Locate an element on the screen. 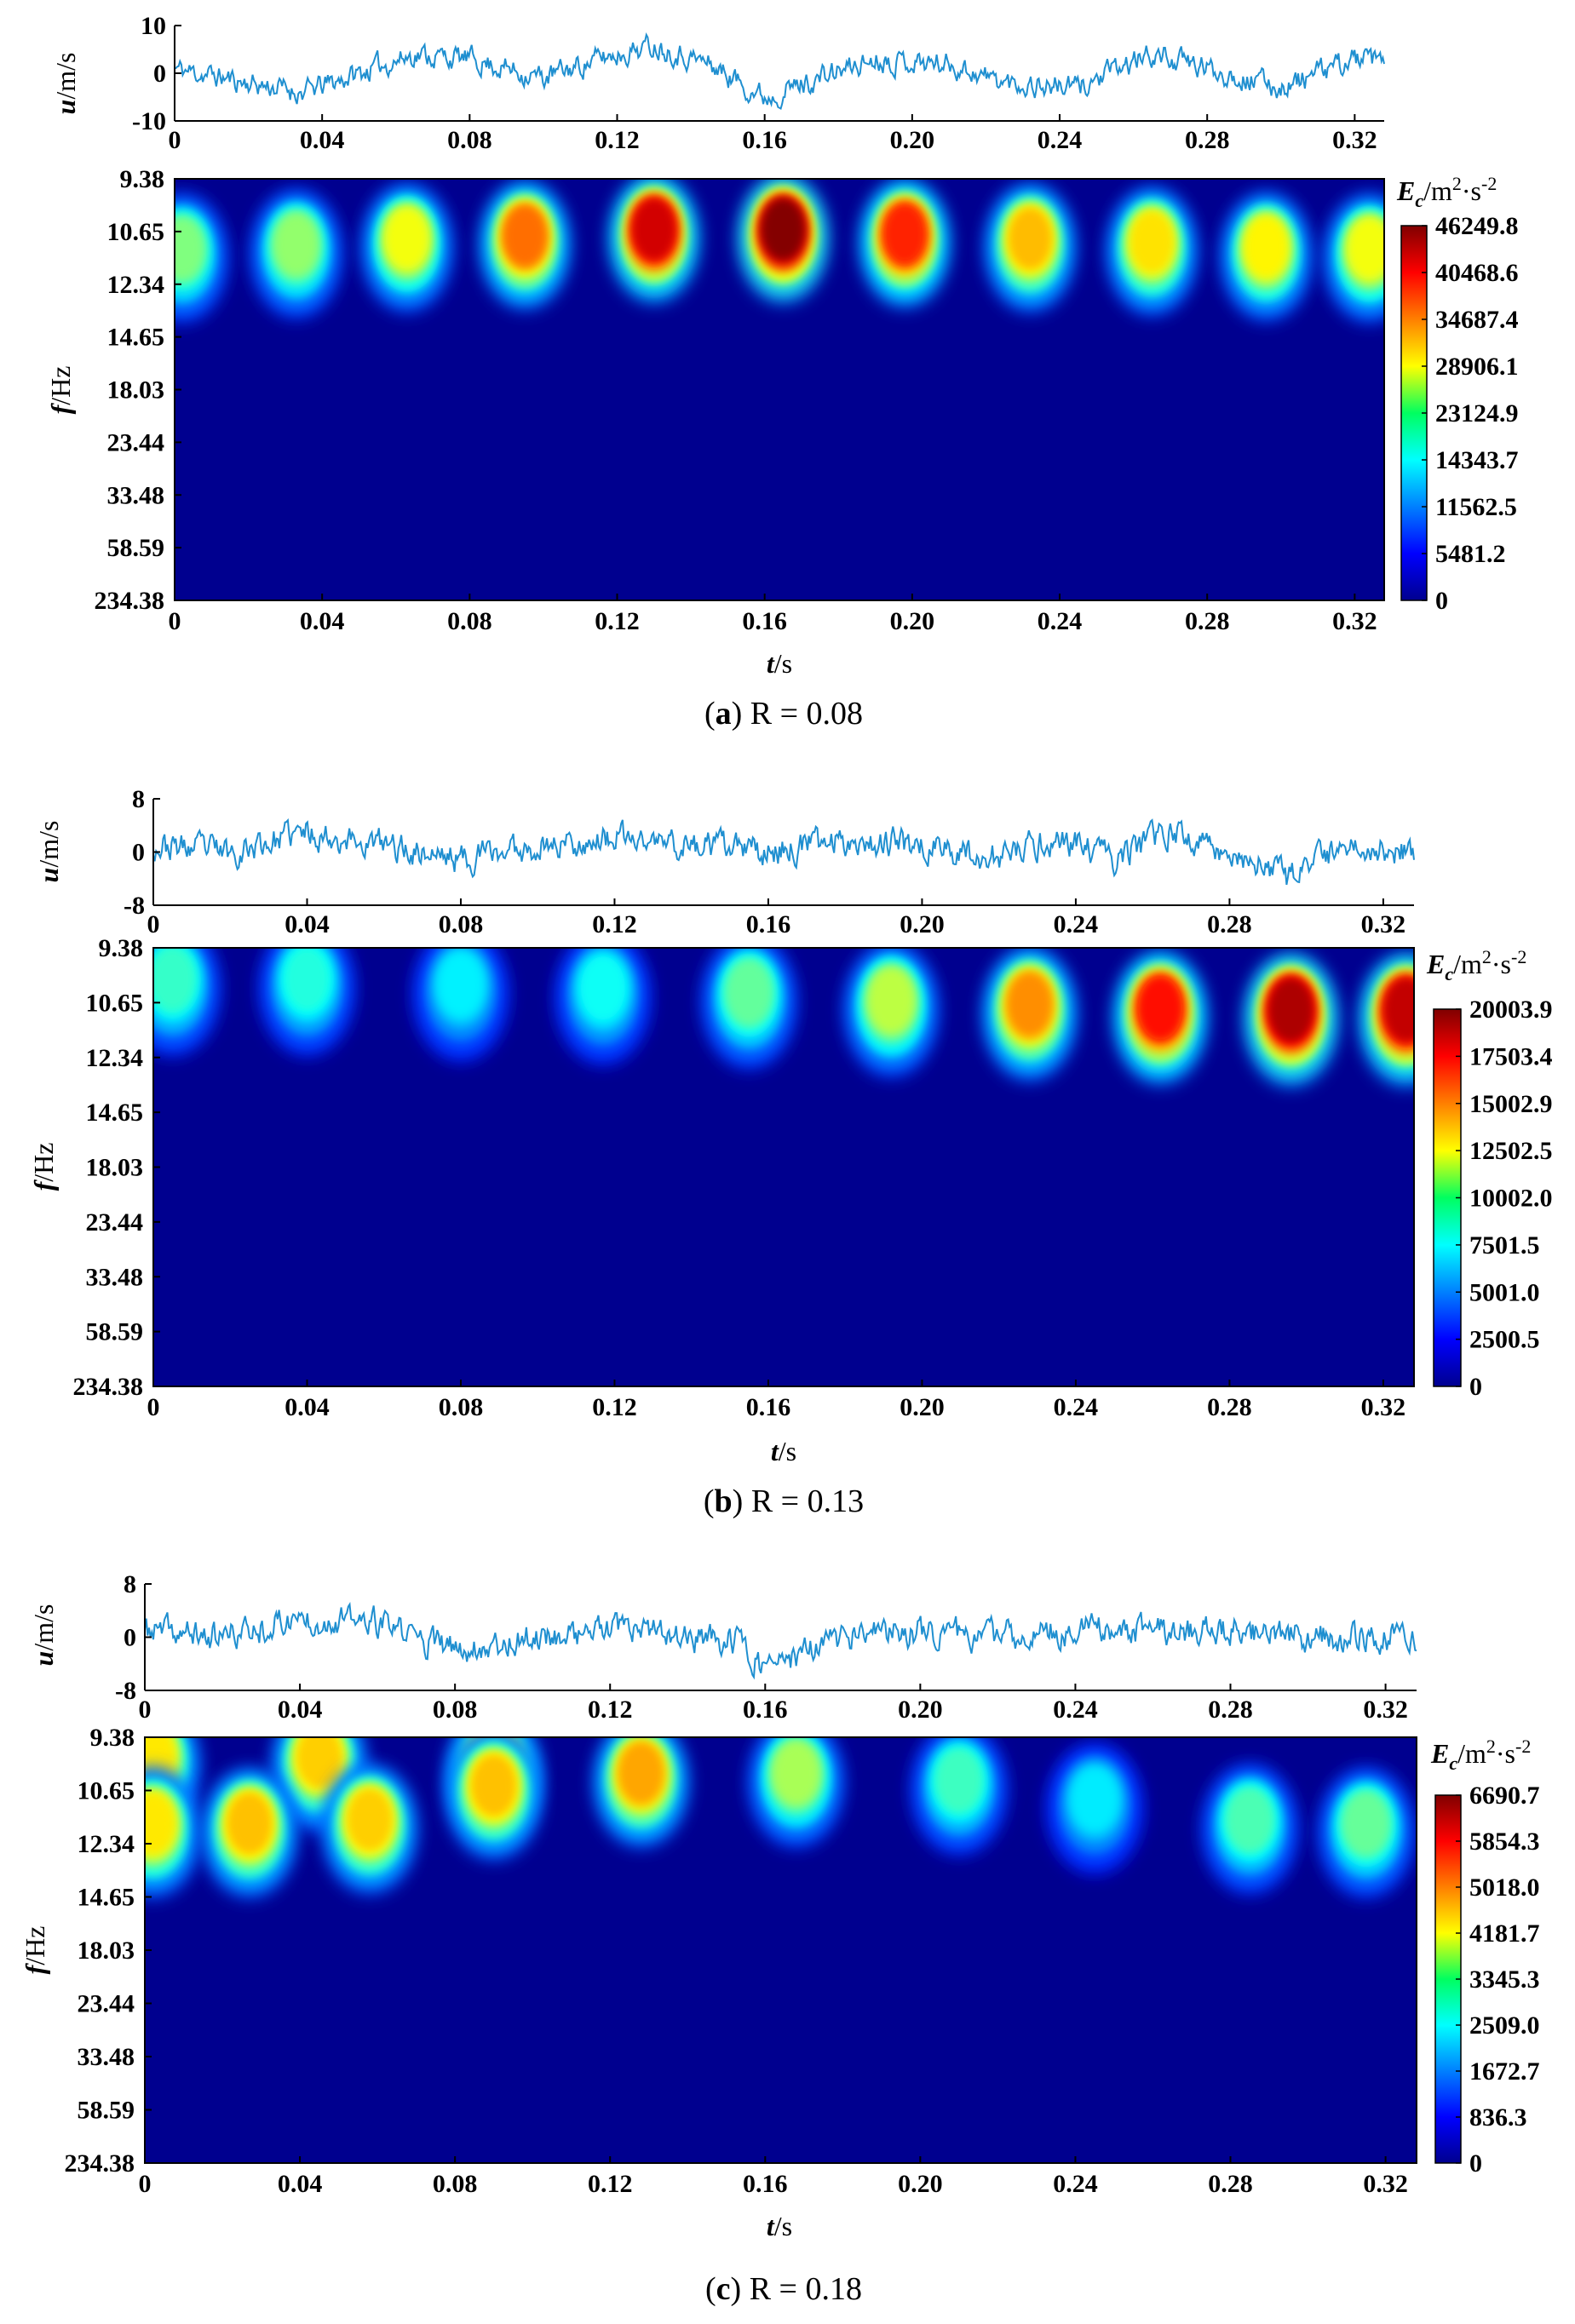 The height and width of the screenshot is (2324, 1575). caption-a: (a) R = 0.08 is located at coordinates (783, 714).